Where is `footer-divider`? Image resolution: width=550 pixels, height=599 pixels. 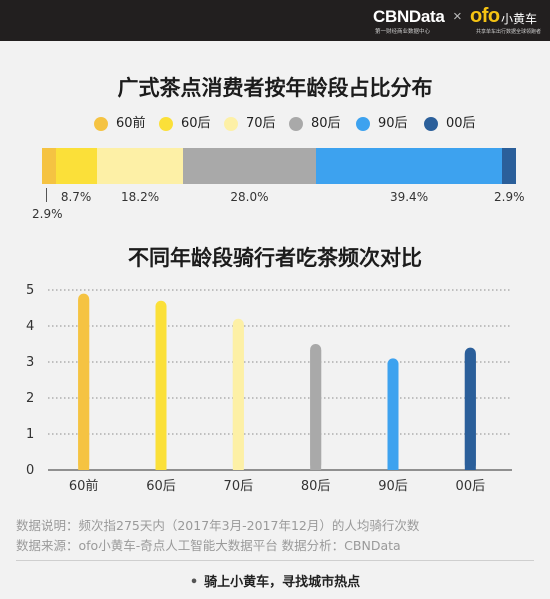
footer-divider is located at coordinates (275, 560).